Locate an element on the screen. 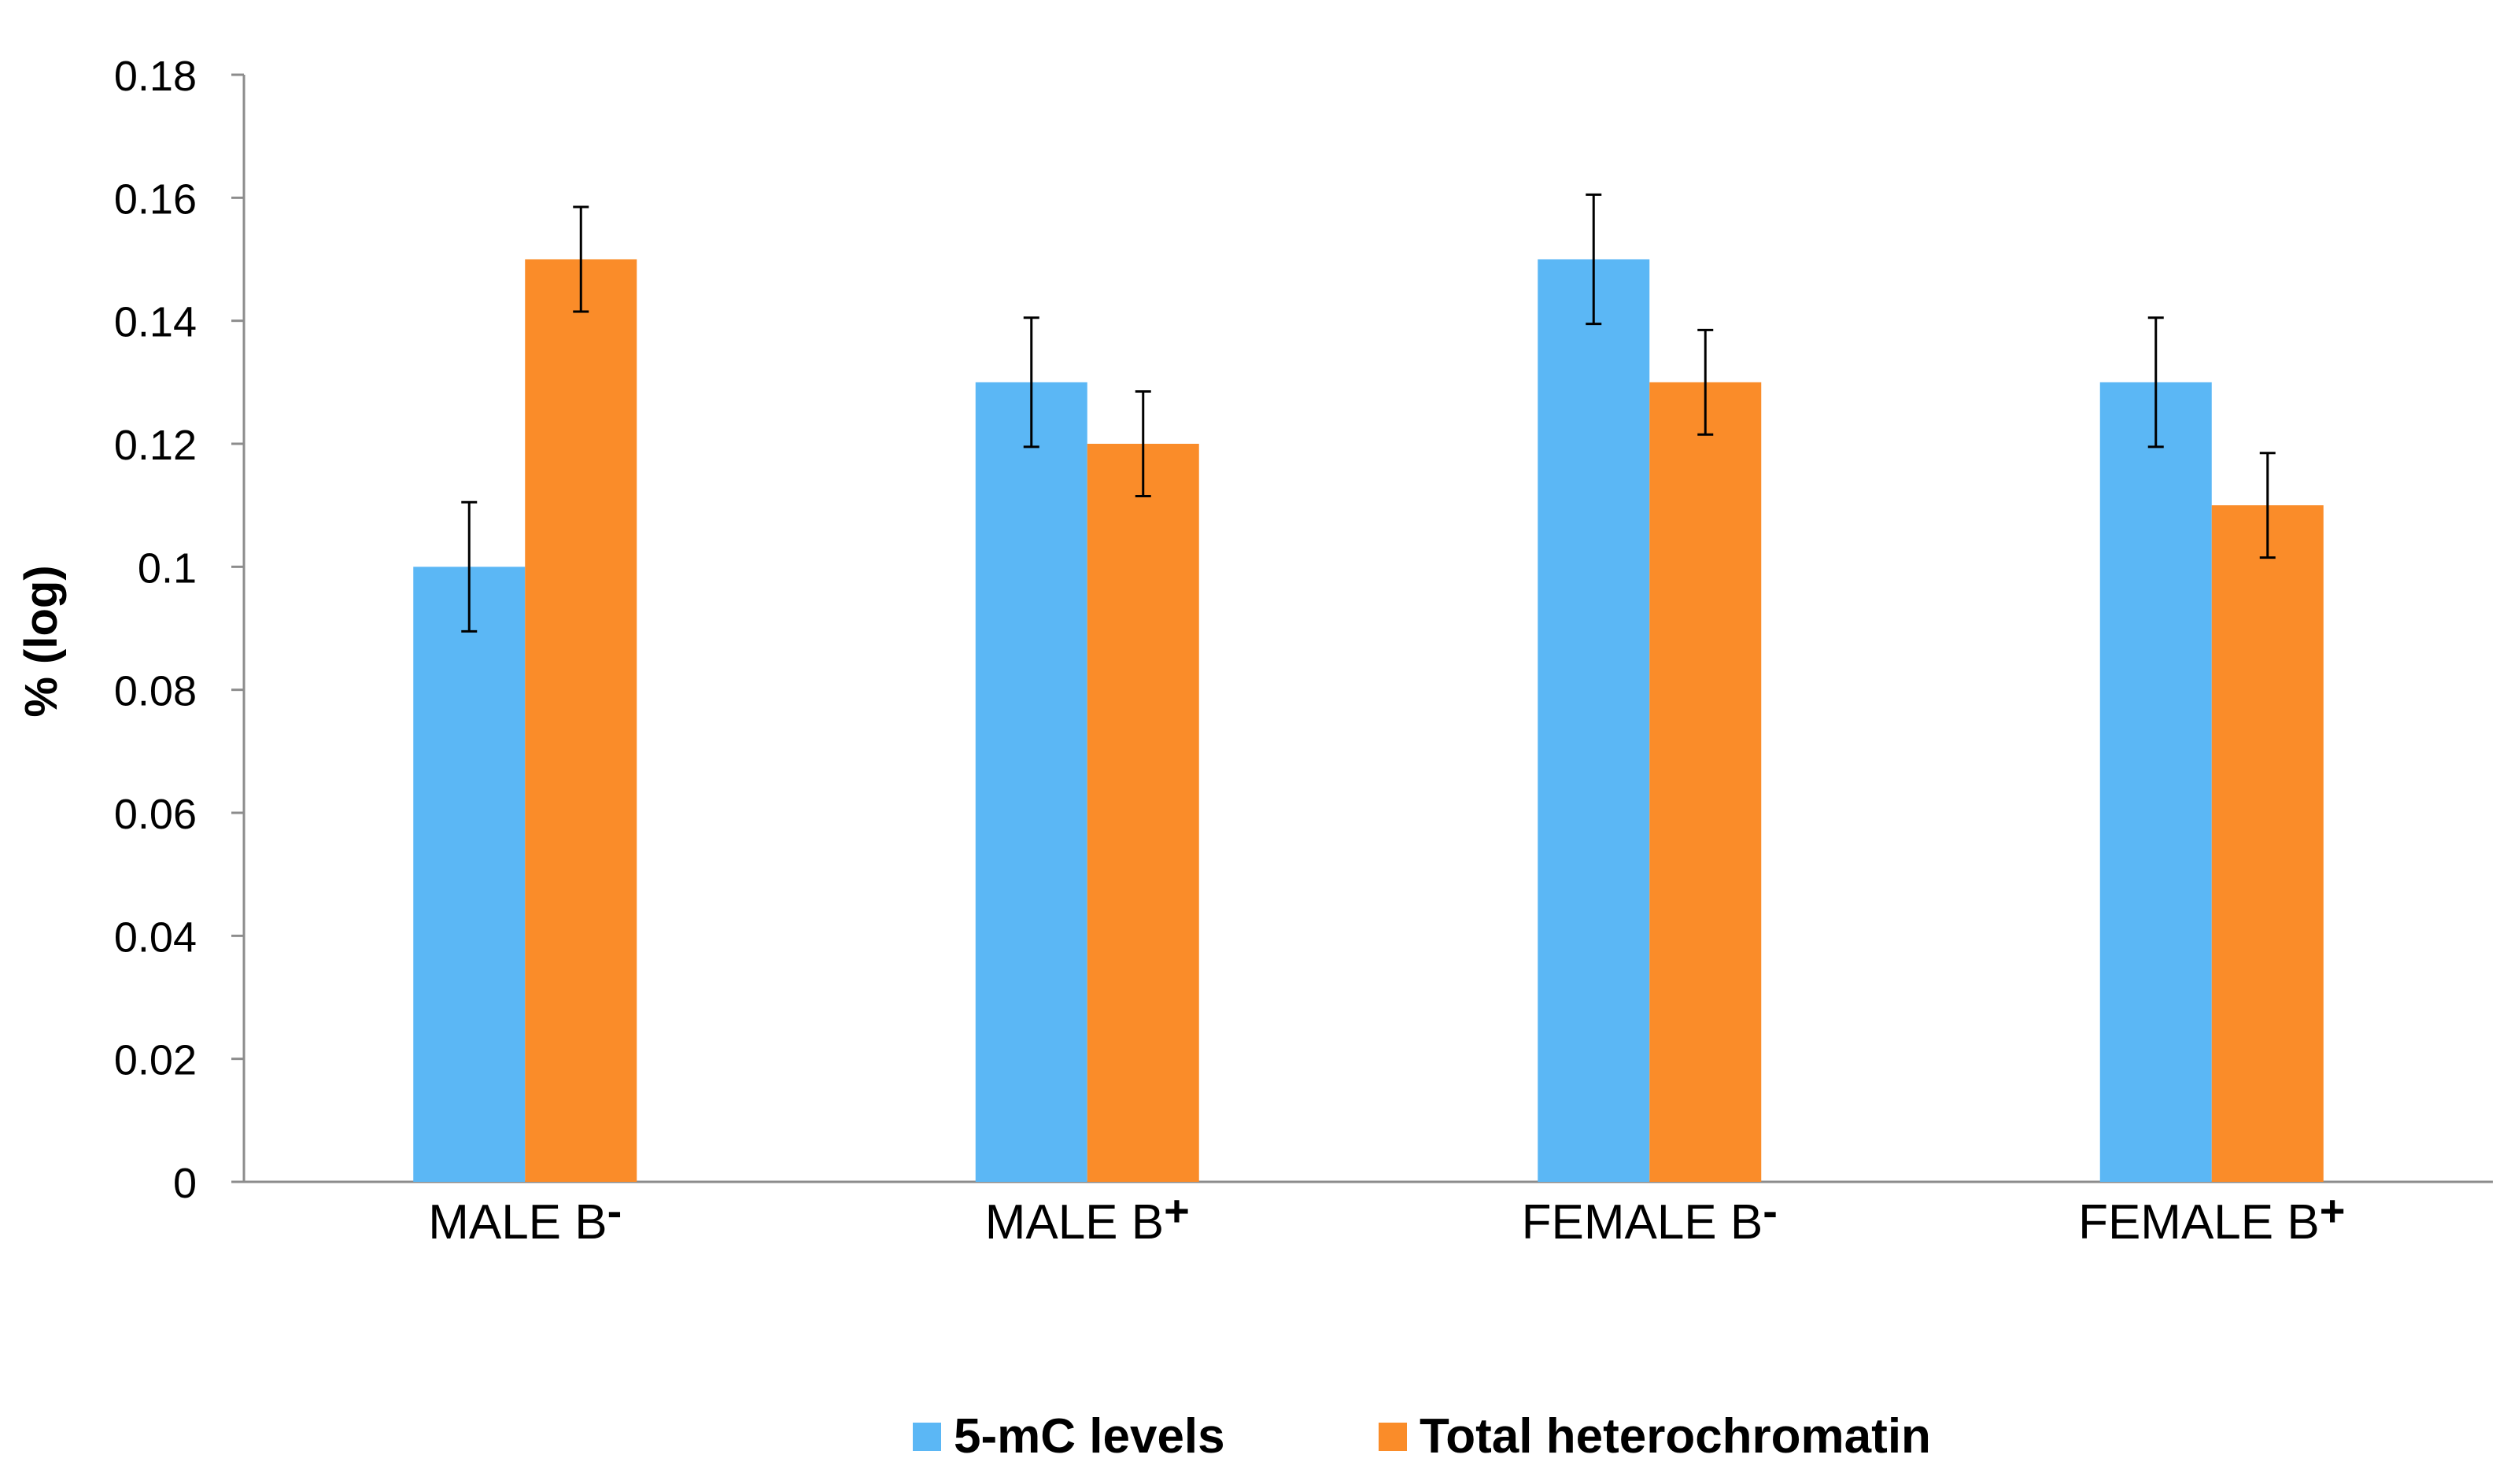 The image size is (2507, 1484). legend-item-0: 5-mC levels is located at coordinates (1069, 1436).